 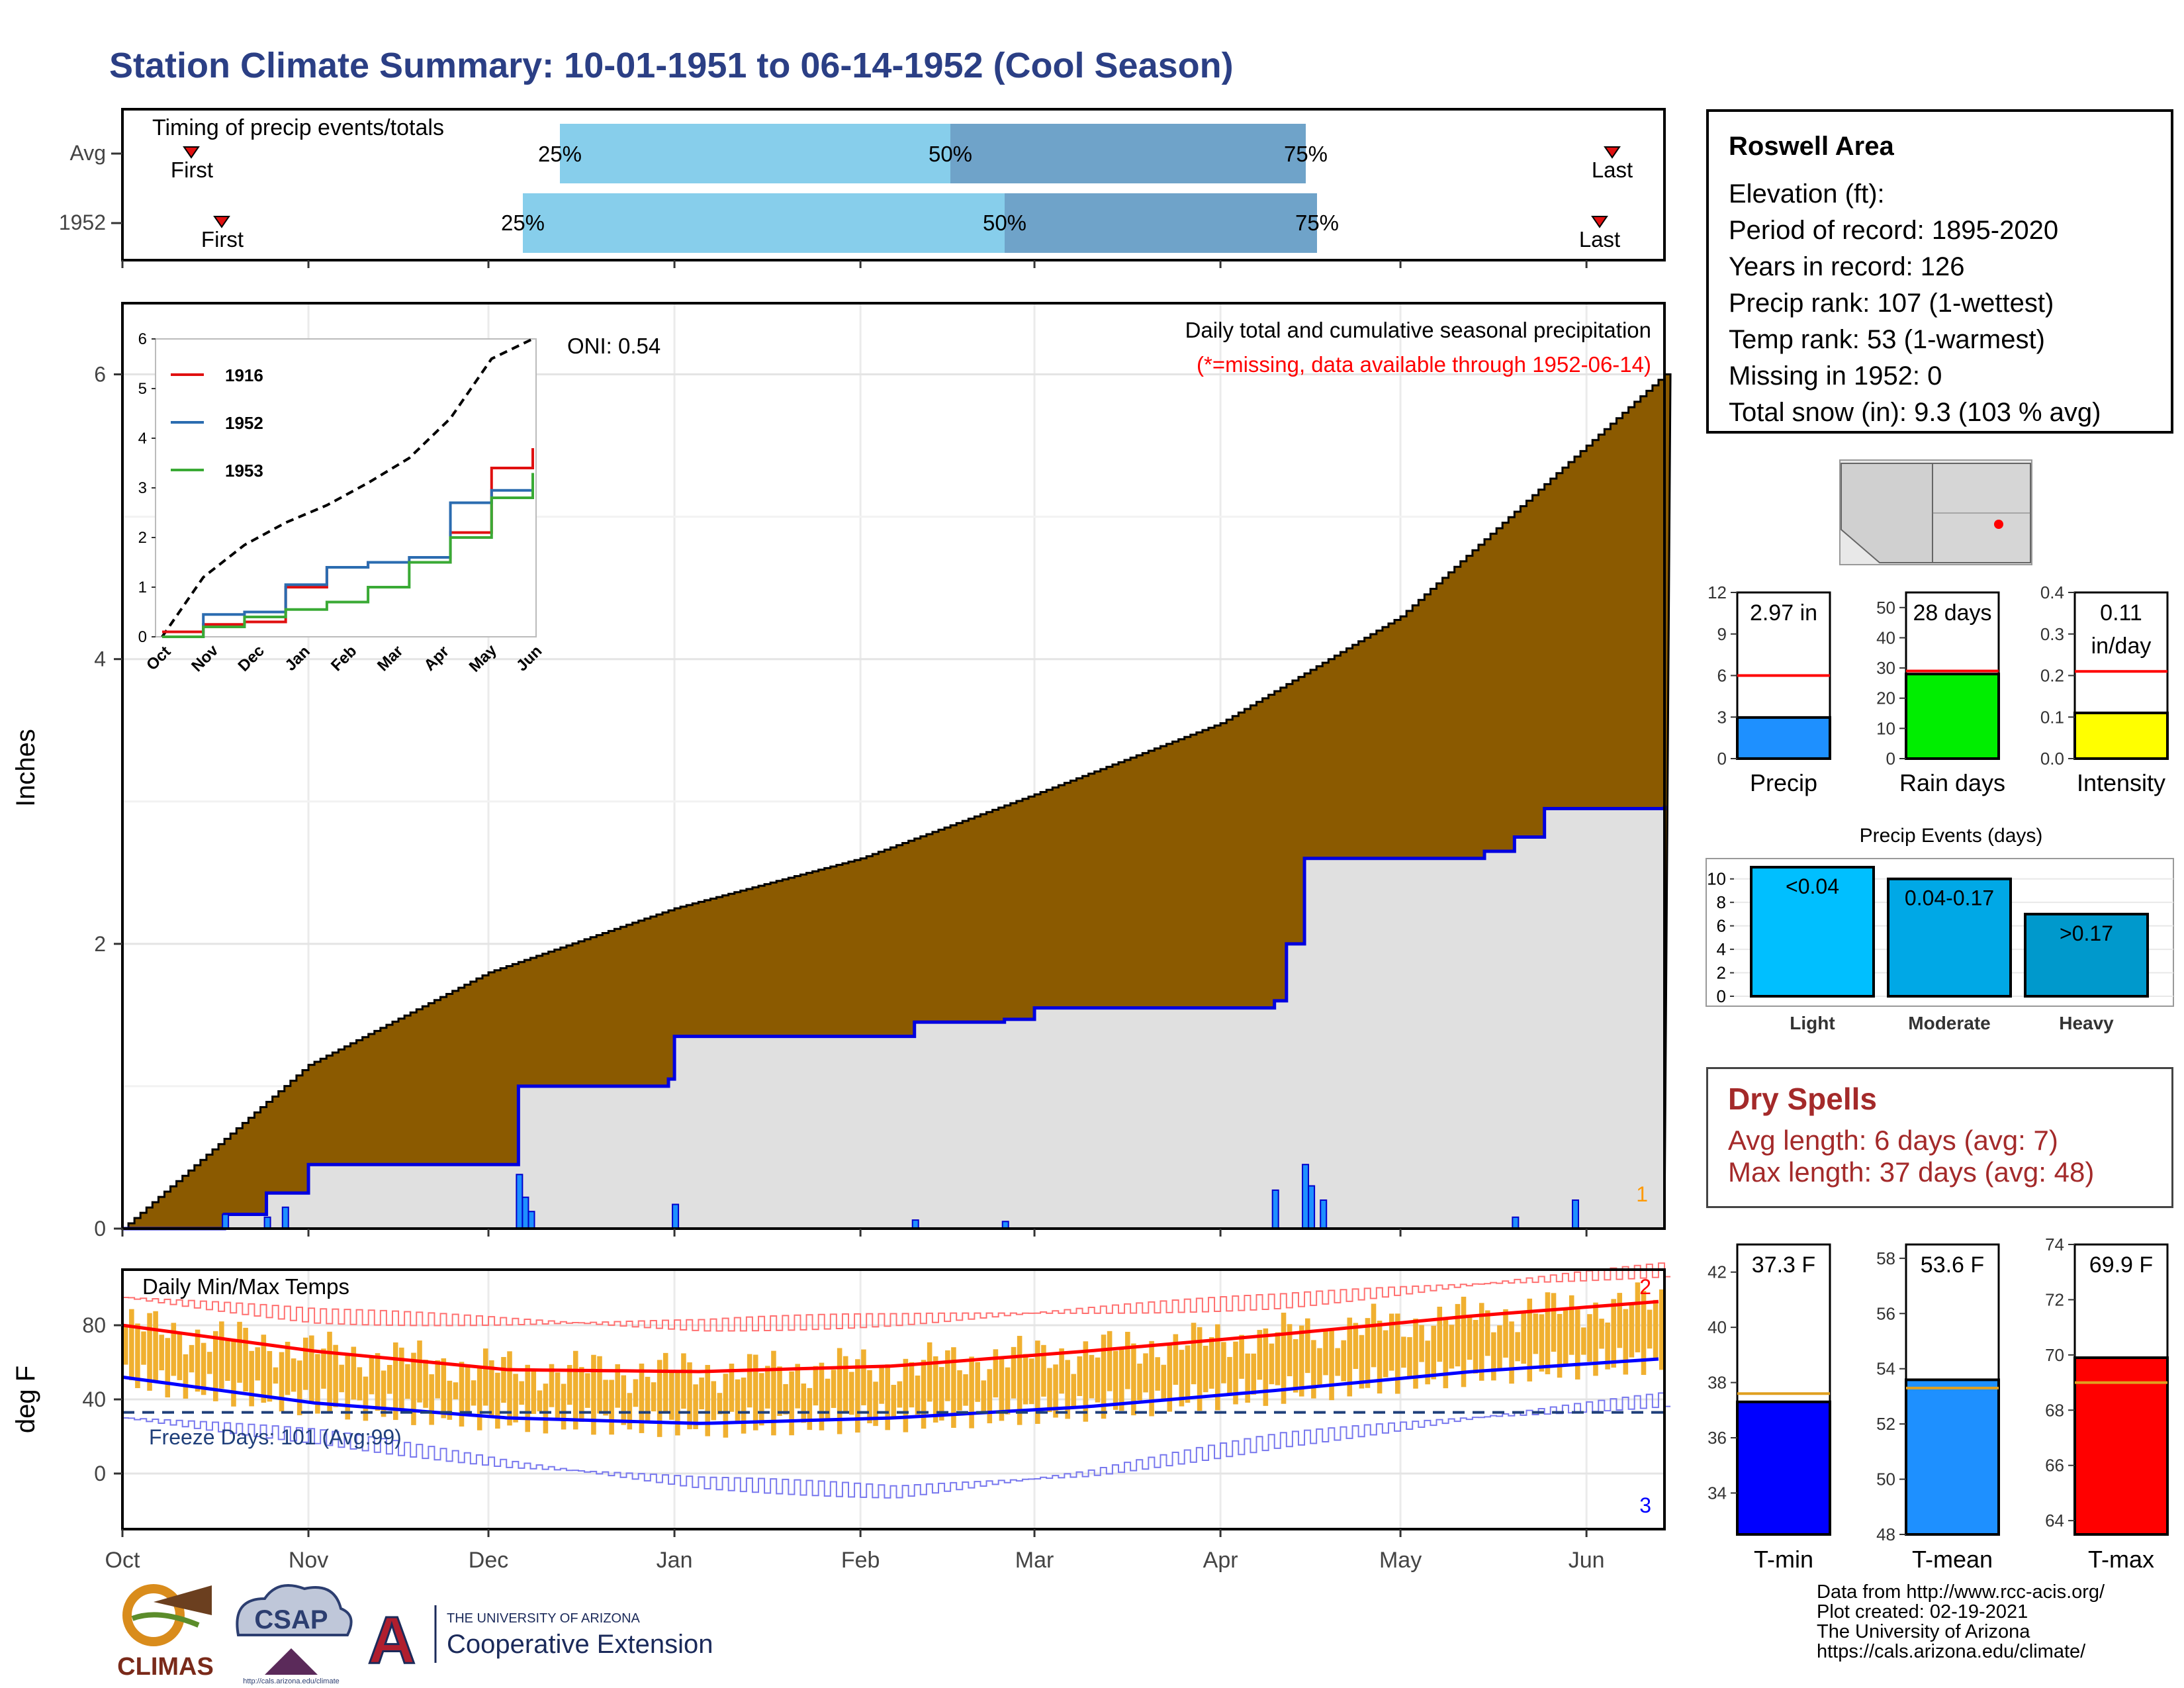 What do you see at coordinates (1721, 902) in the screenshot?
I see `events-y-label: 8` at bounding box center [1721, 902].